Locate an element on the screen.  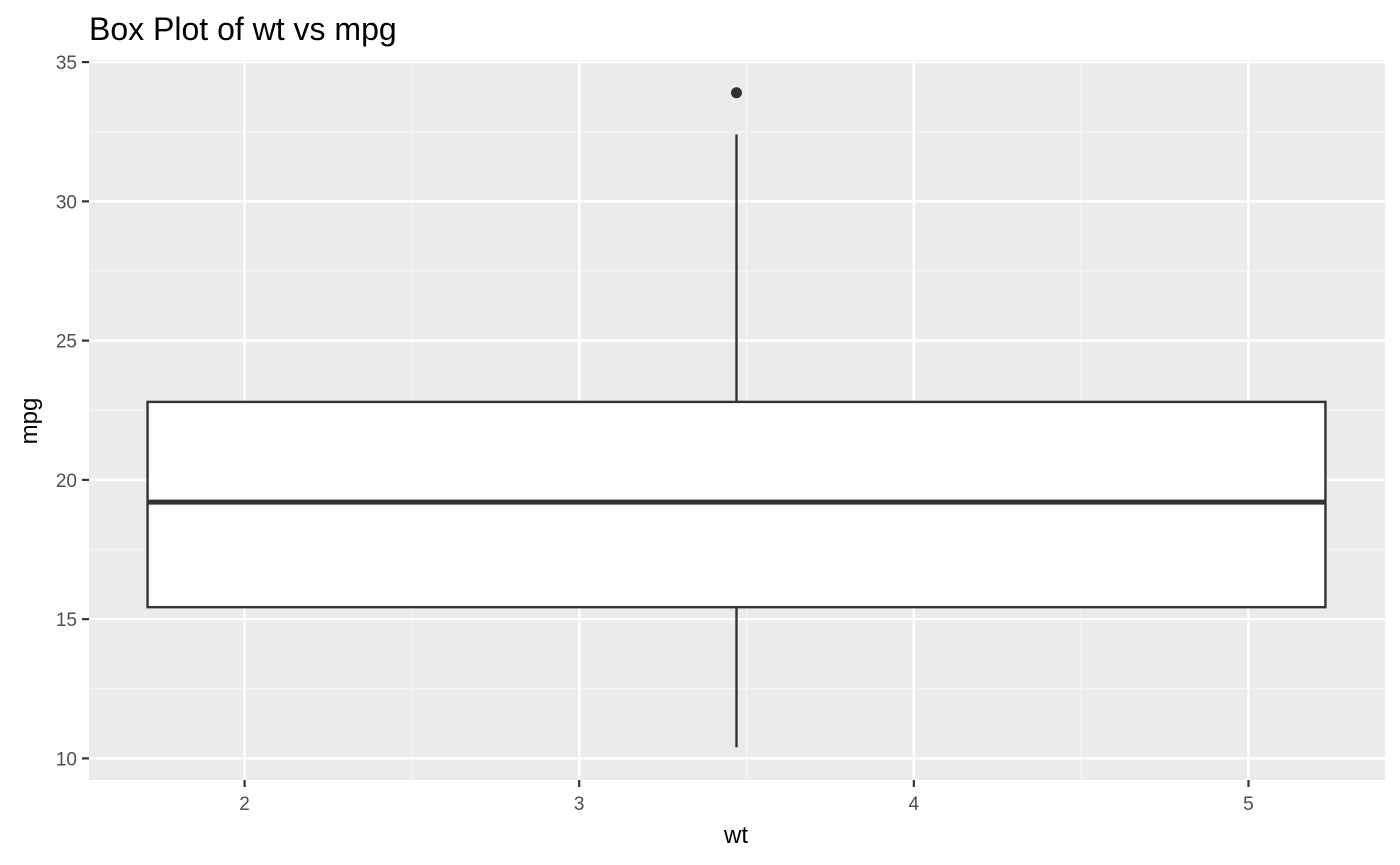
x-tick-label: 5 is located at coordinates (1248, 804).